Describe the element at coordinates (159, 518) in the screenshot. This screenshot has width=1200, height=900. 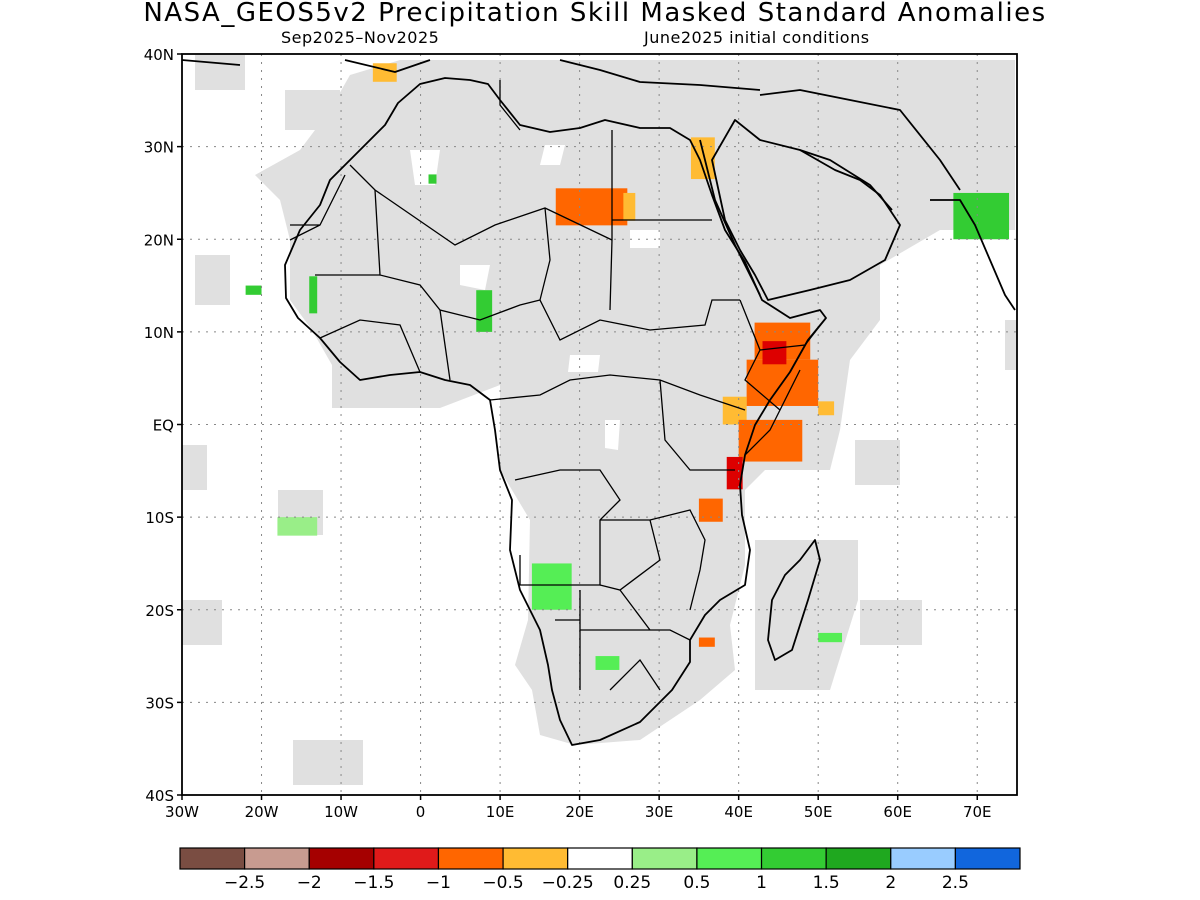
I see `lat-tick-label: 10S` at that location.